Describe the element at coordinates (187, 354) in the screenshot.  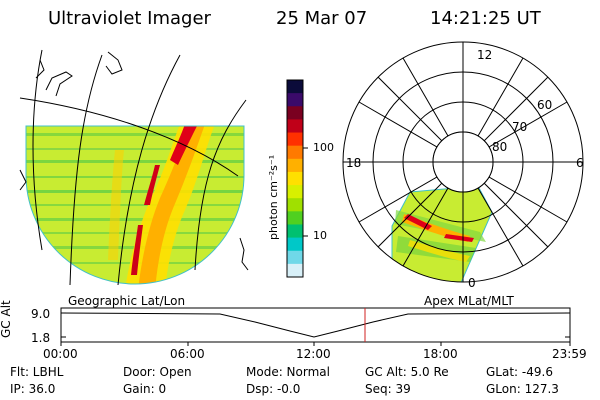
I see `alt-xtick-1: 06:00` at that location.